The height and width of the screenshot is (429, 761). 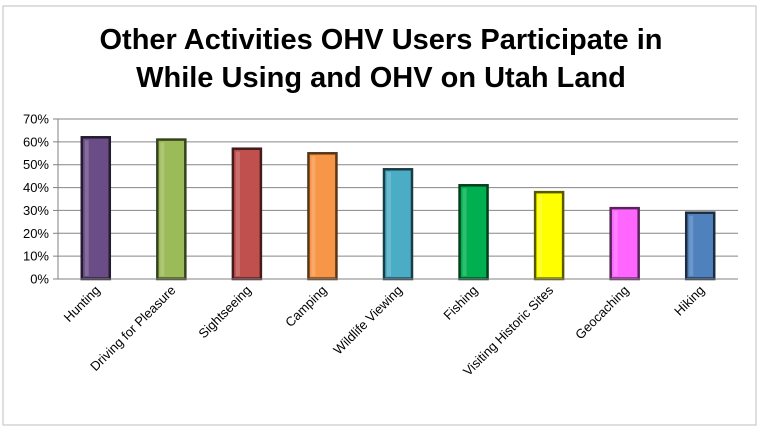 What do you see at coordinates (381, 78) in the screenshot?
I see `chart-title-line-2: While Using and OHV on Utah Land` at bounding box center [381, 78].